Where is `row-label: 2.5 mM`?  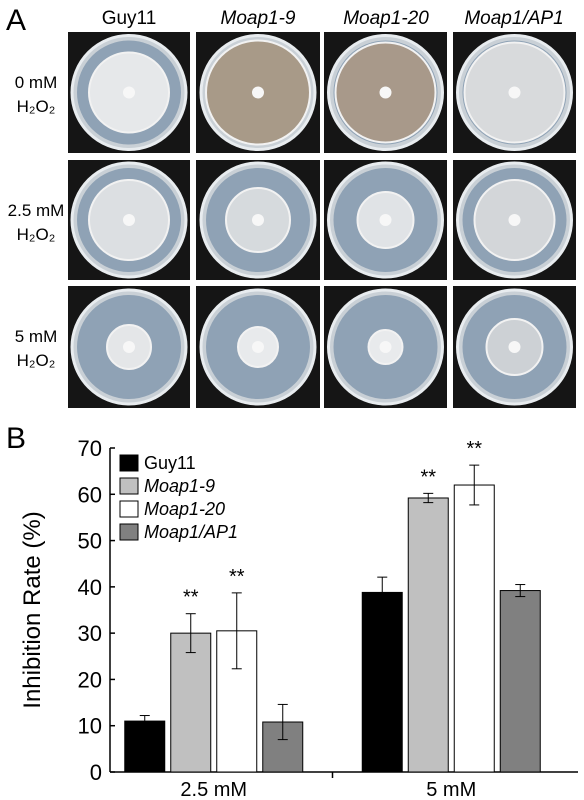 row-label: 2.5 mM is located at coordinates (36, 210).